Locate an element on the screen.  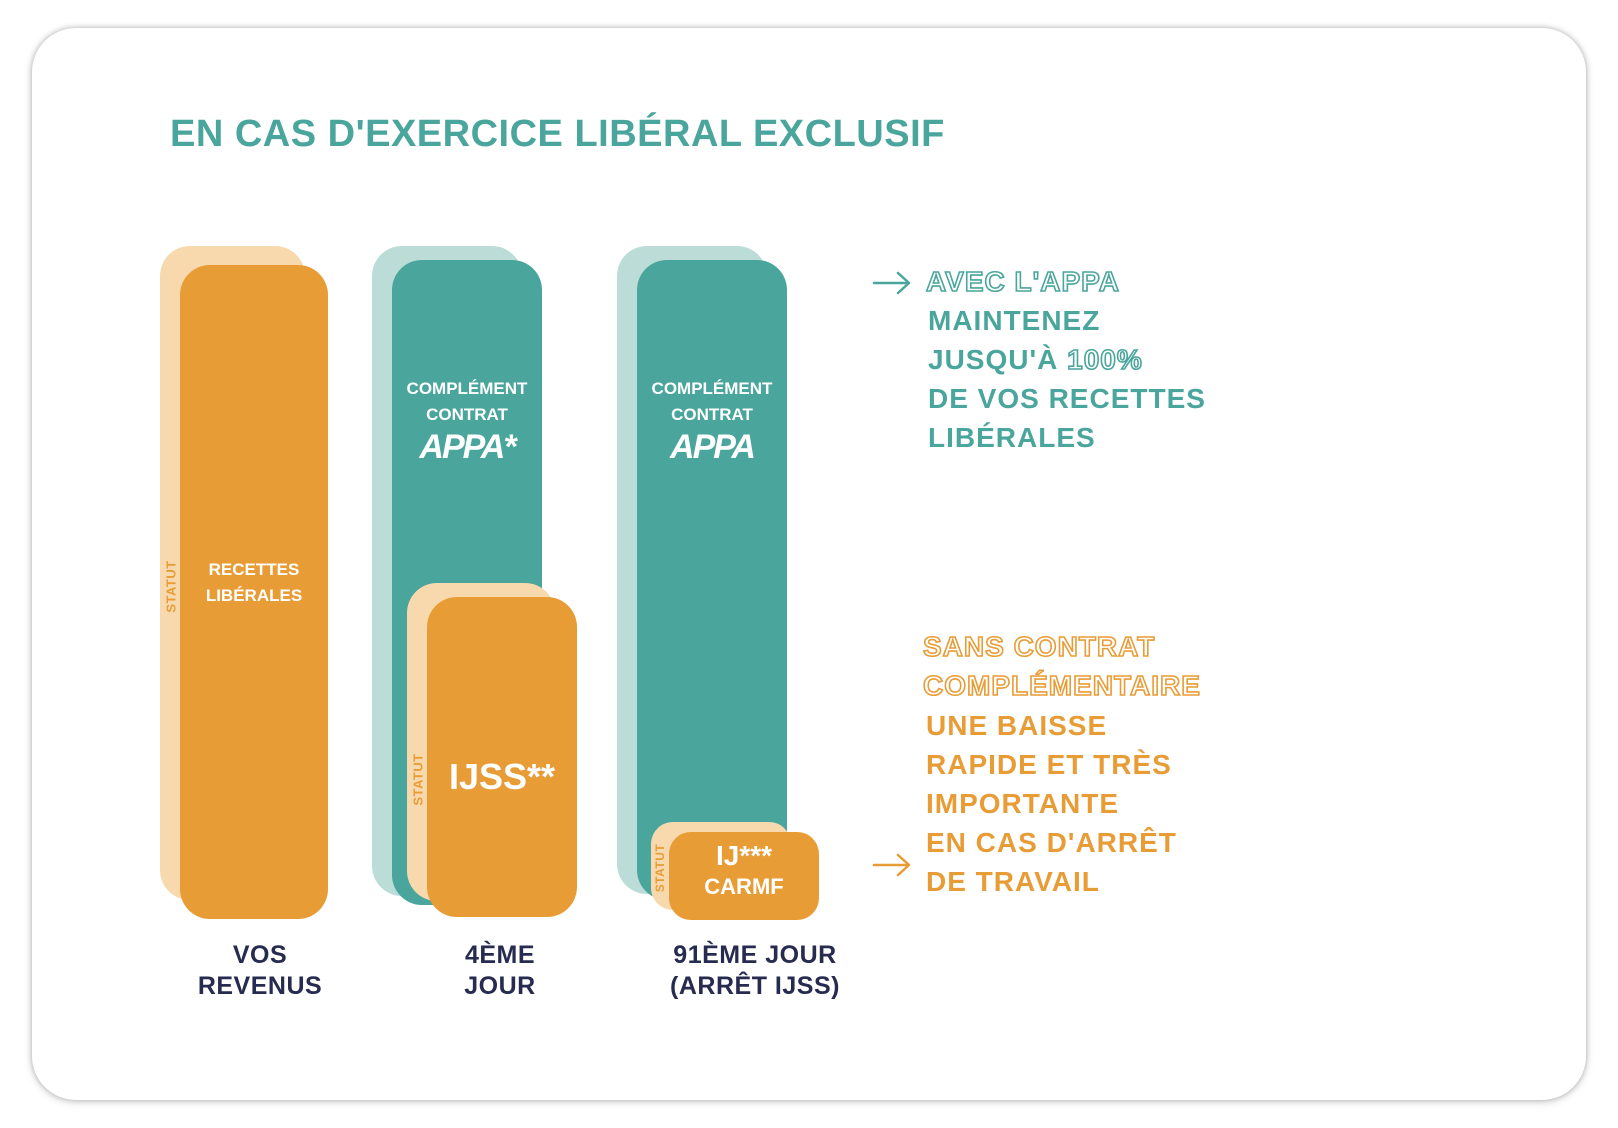
recettes-bar is located at coordinates (254, 592).